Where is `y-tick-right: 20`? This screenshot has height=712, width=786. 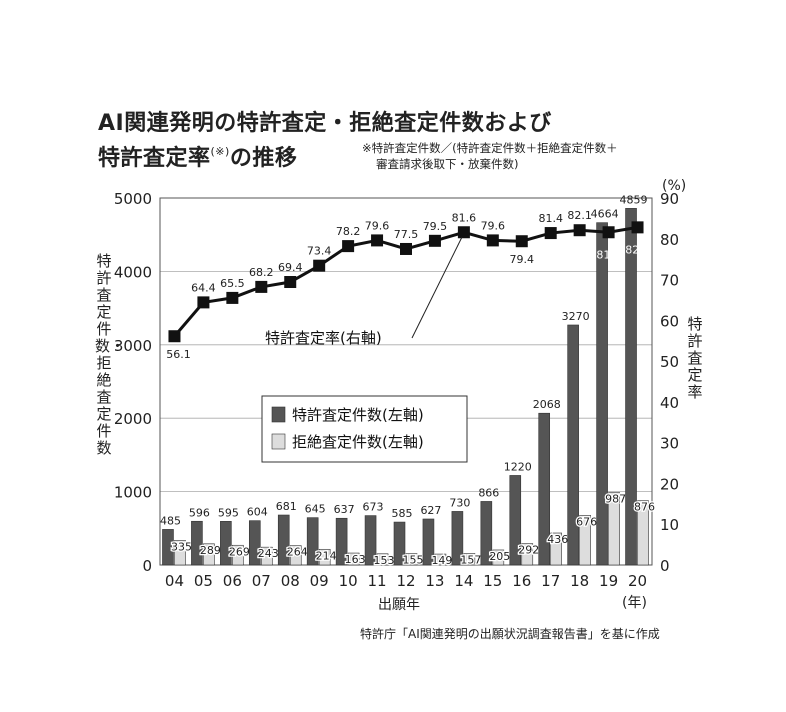 y-tick-right: 20 is located at coordinates (669, 484).